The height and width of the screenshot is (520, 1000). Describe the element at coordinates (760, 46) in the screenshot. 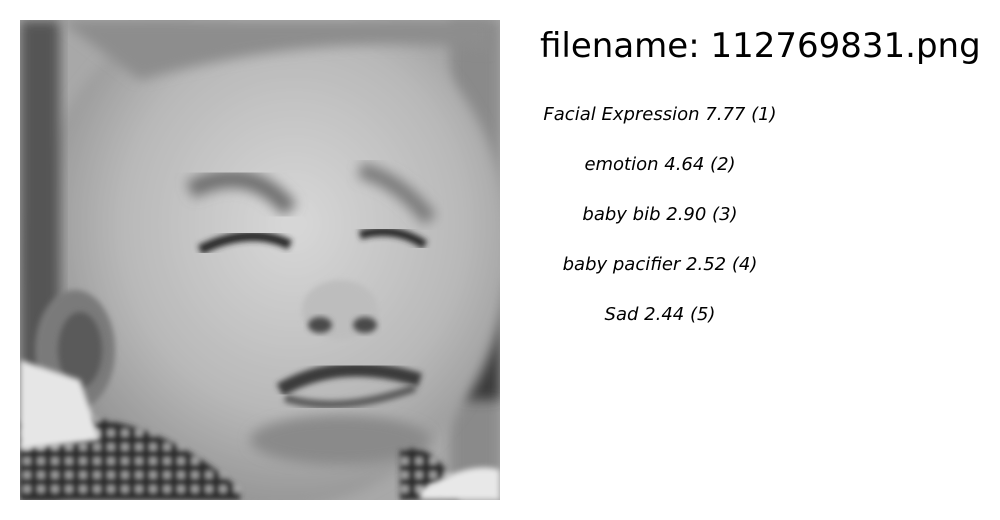

I see `filename-heading: filename: 112769831.png` at that location.